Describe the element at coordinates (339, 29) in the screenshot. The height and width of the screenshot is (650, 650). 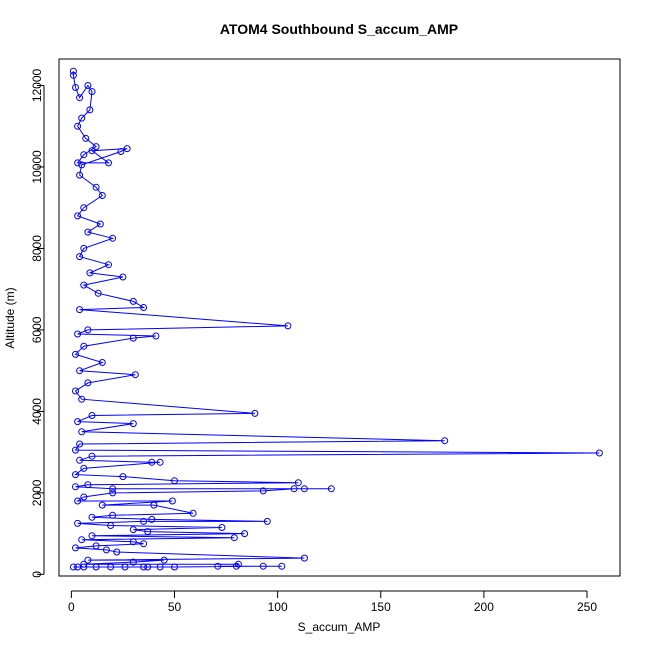
I see `chart-title: ATOM4 Southbound S_accum_AMP` at that location.